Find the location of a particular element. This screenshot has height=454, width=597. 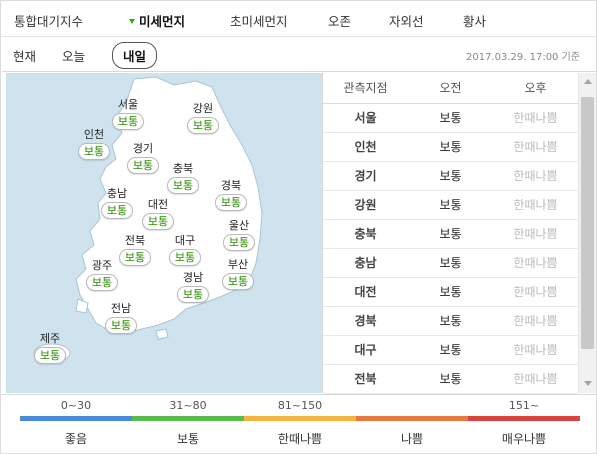

region-name: 대구 is located at coordinates (185, 240).